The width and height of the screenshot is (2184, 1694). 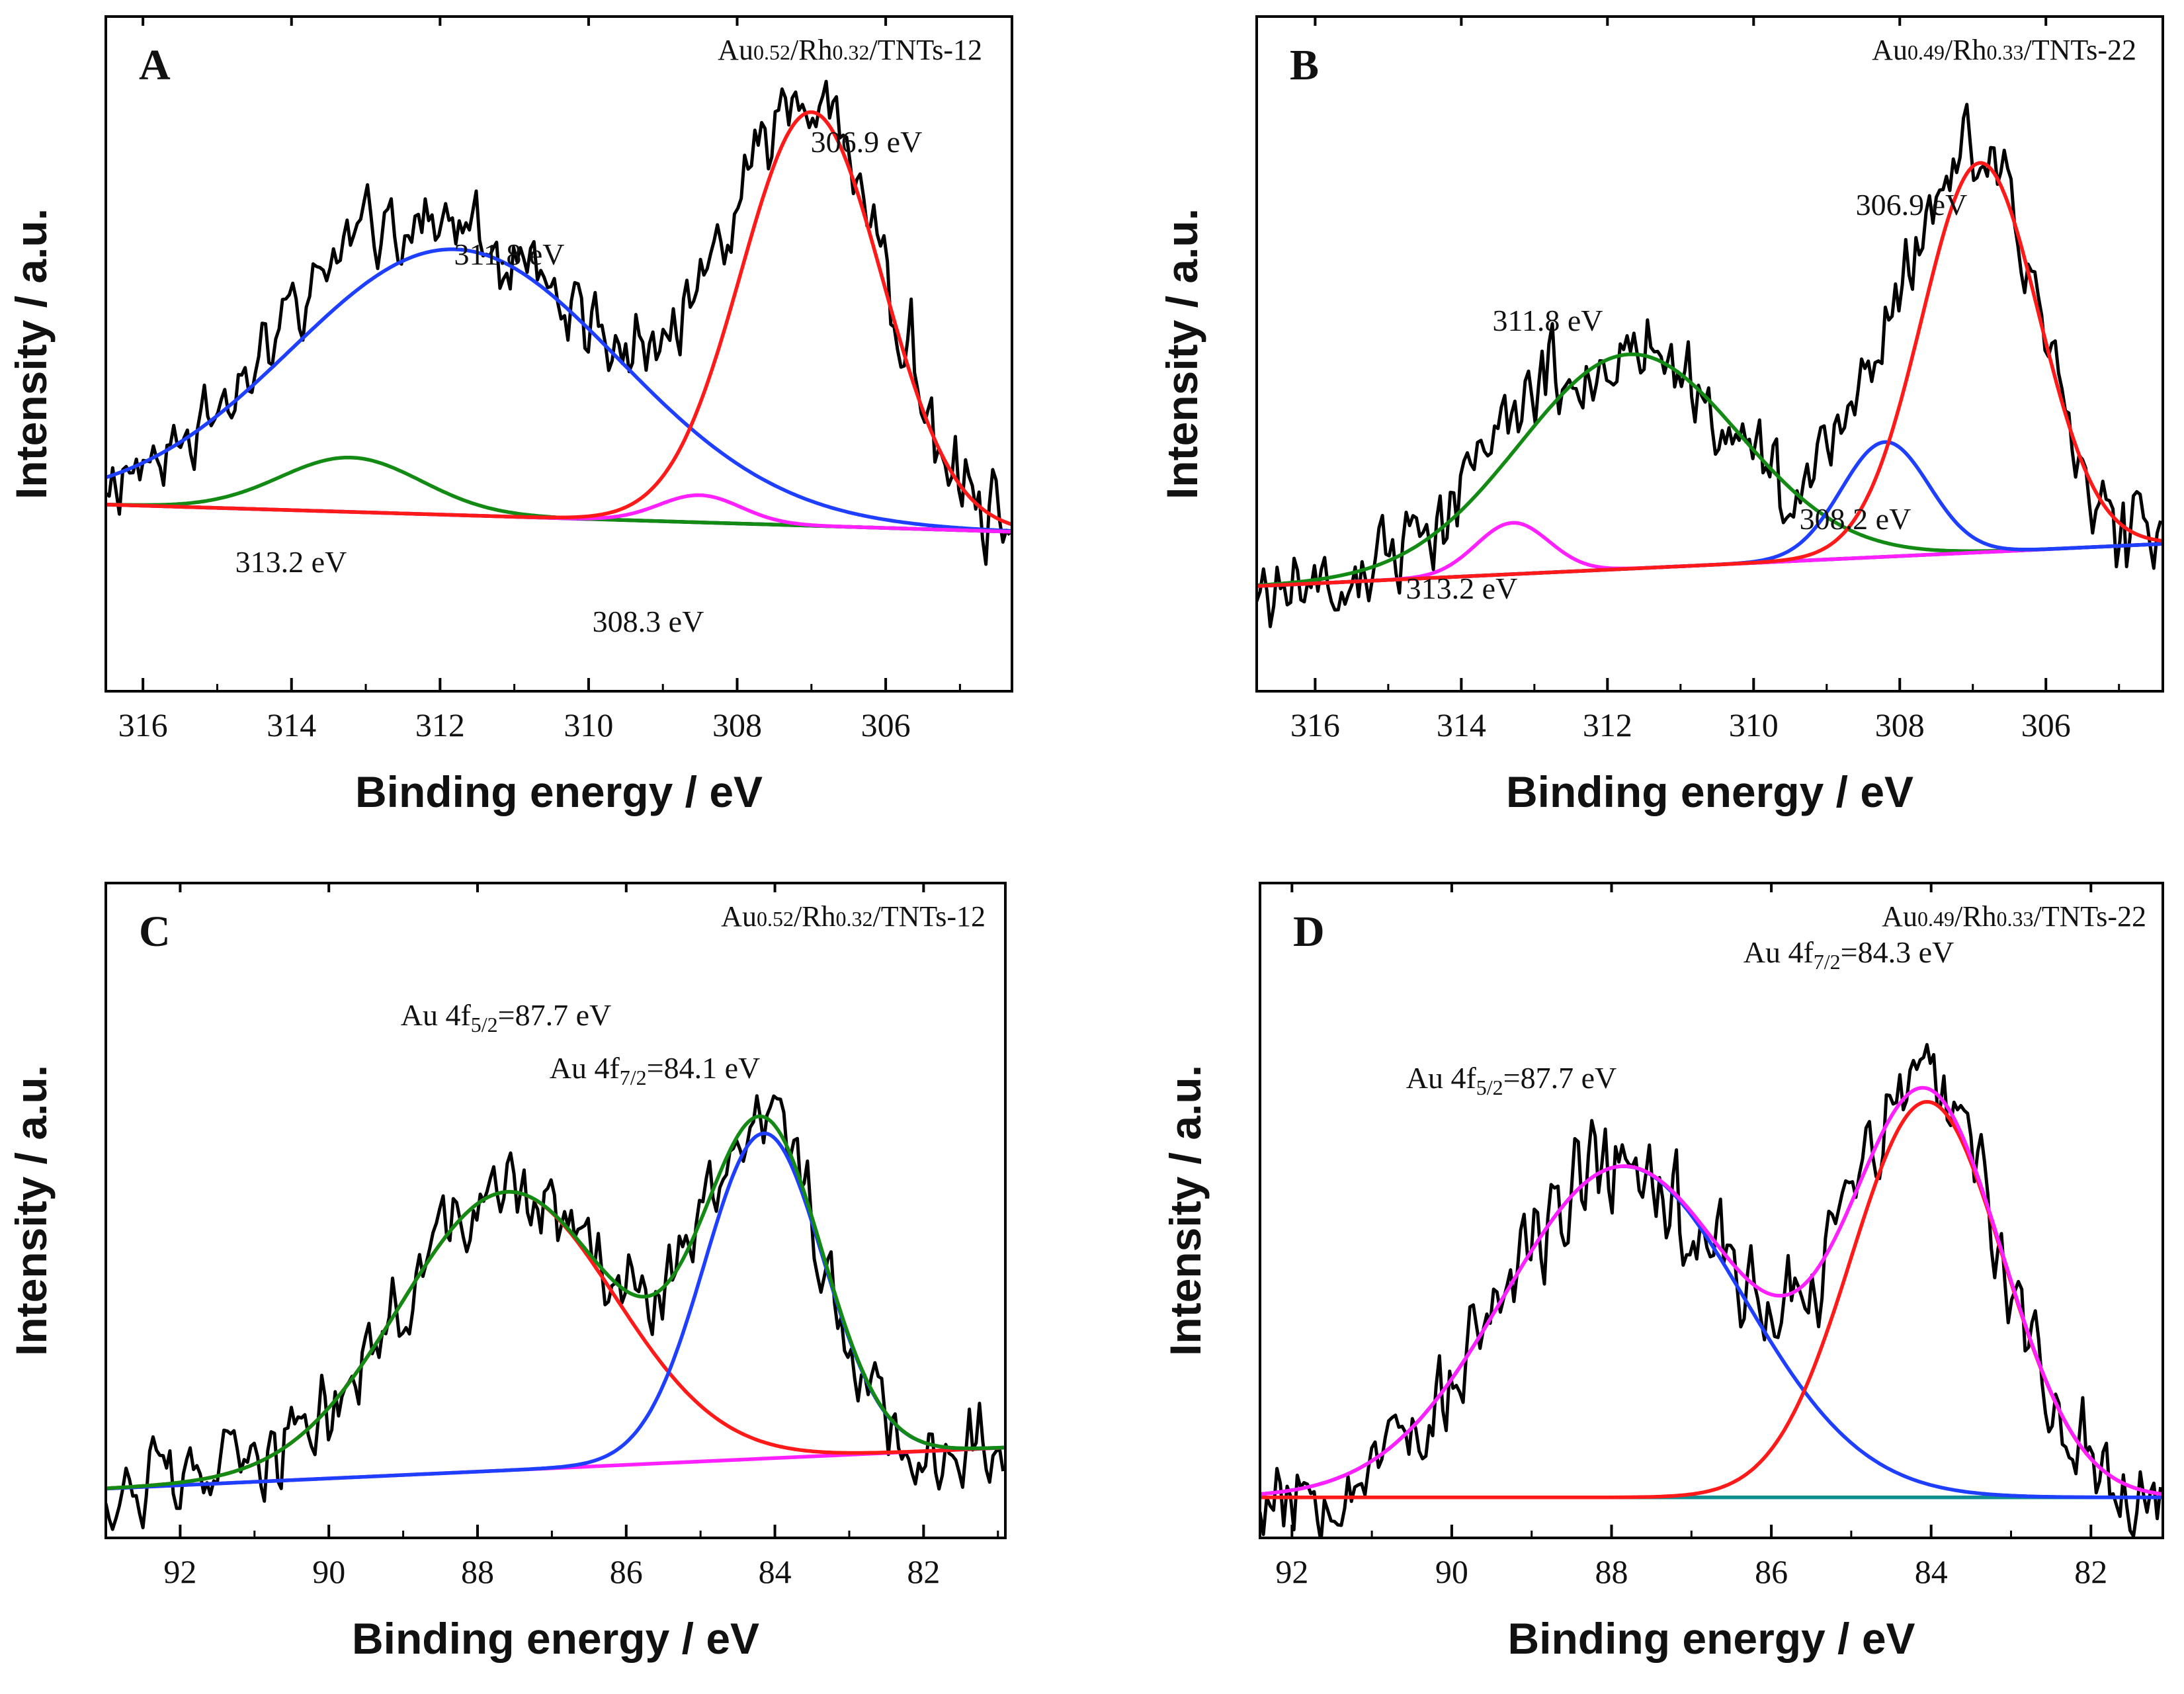 I want to click on peak-label-B-pk3: 308.2 eV, so click(x=1856, y=519).